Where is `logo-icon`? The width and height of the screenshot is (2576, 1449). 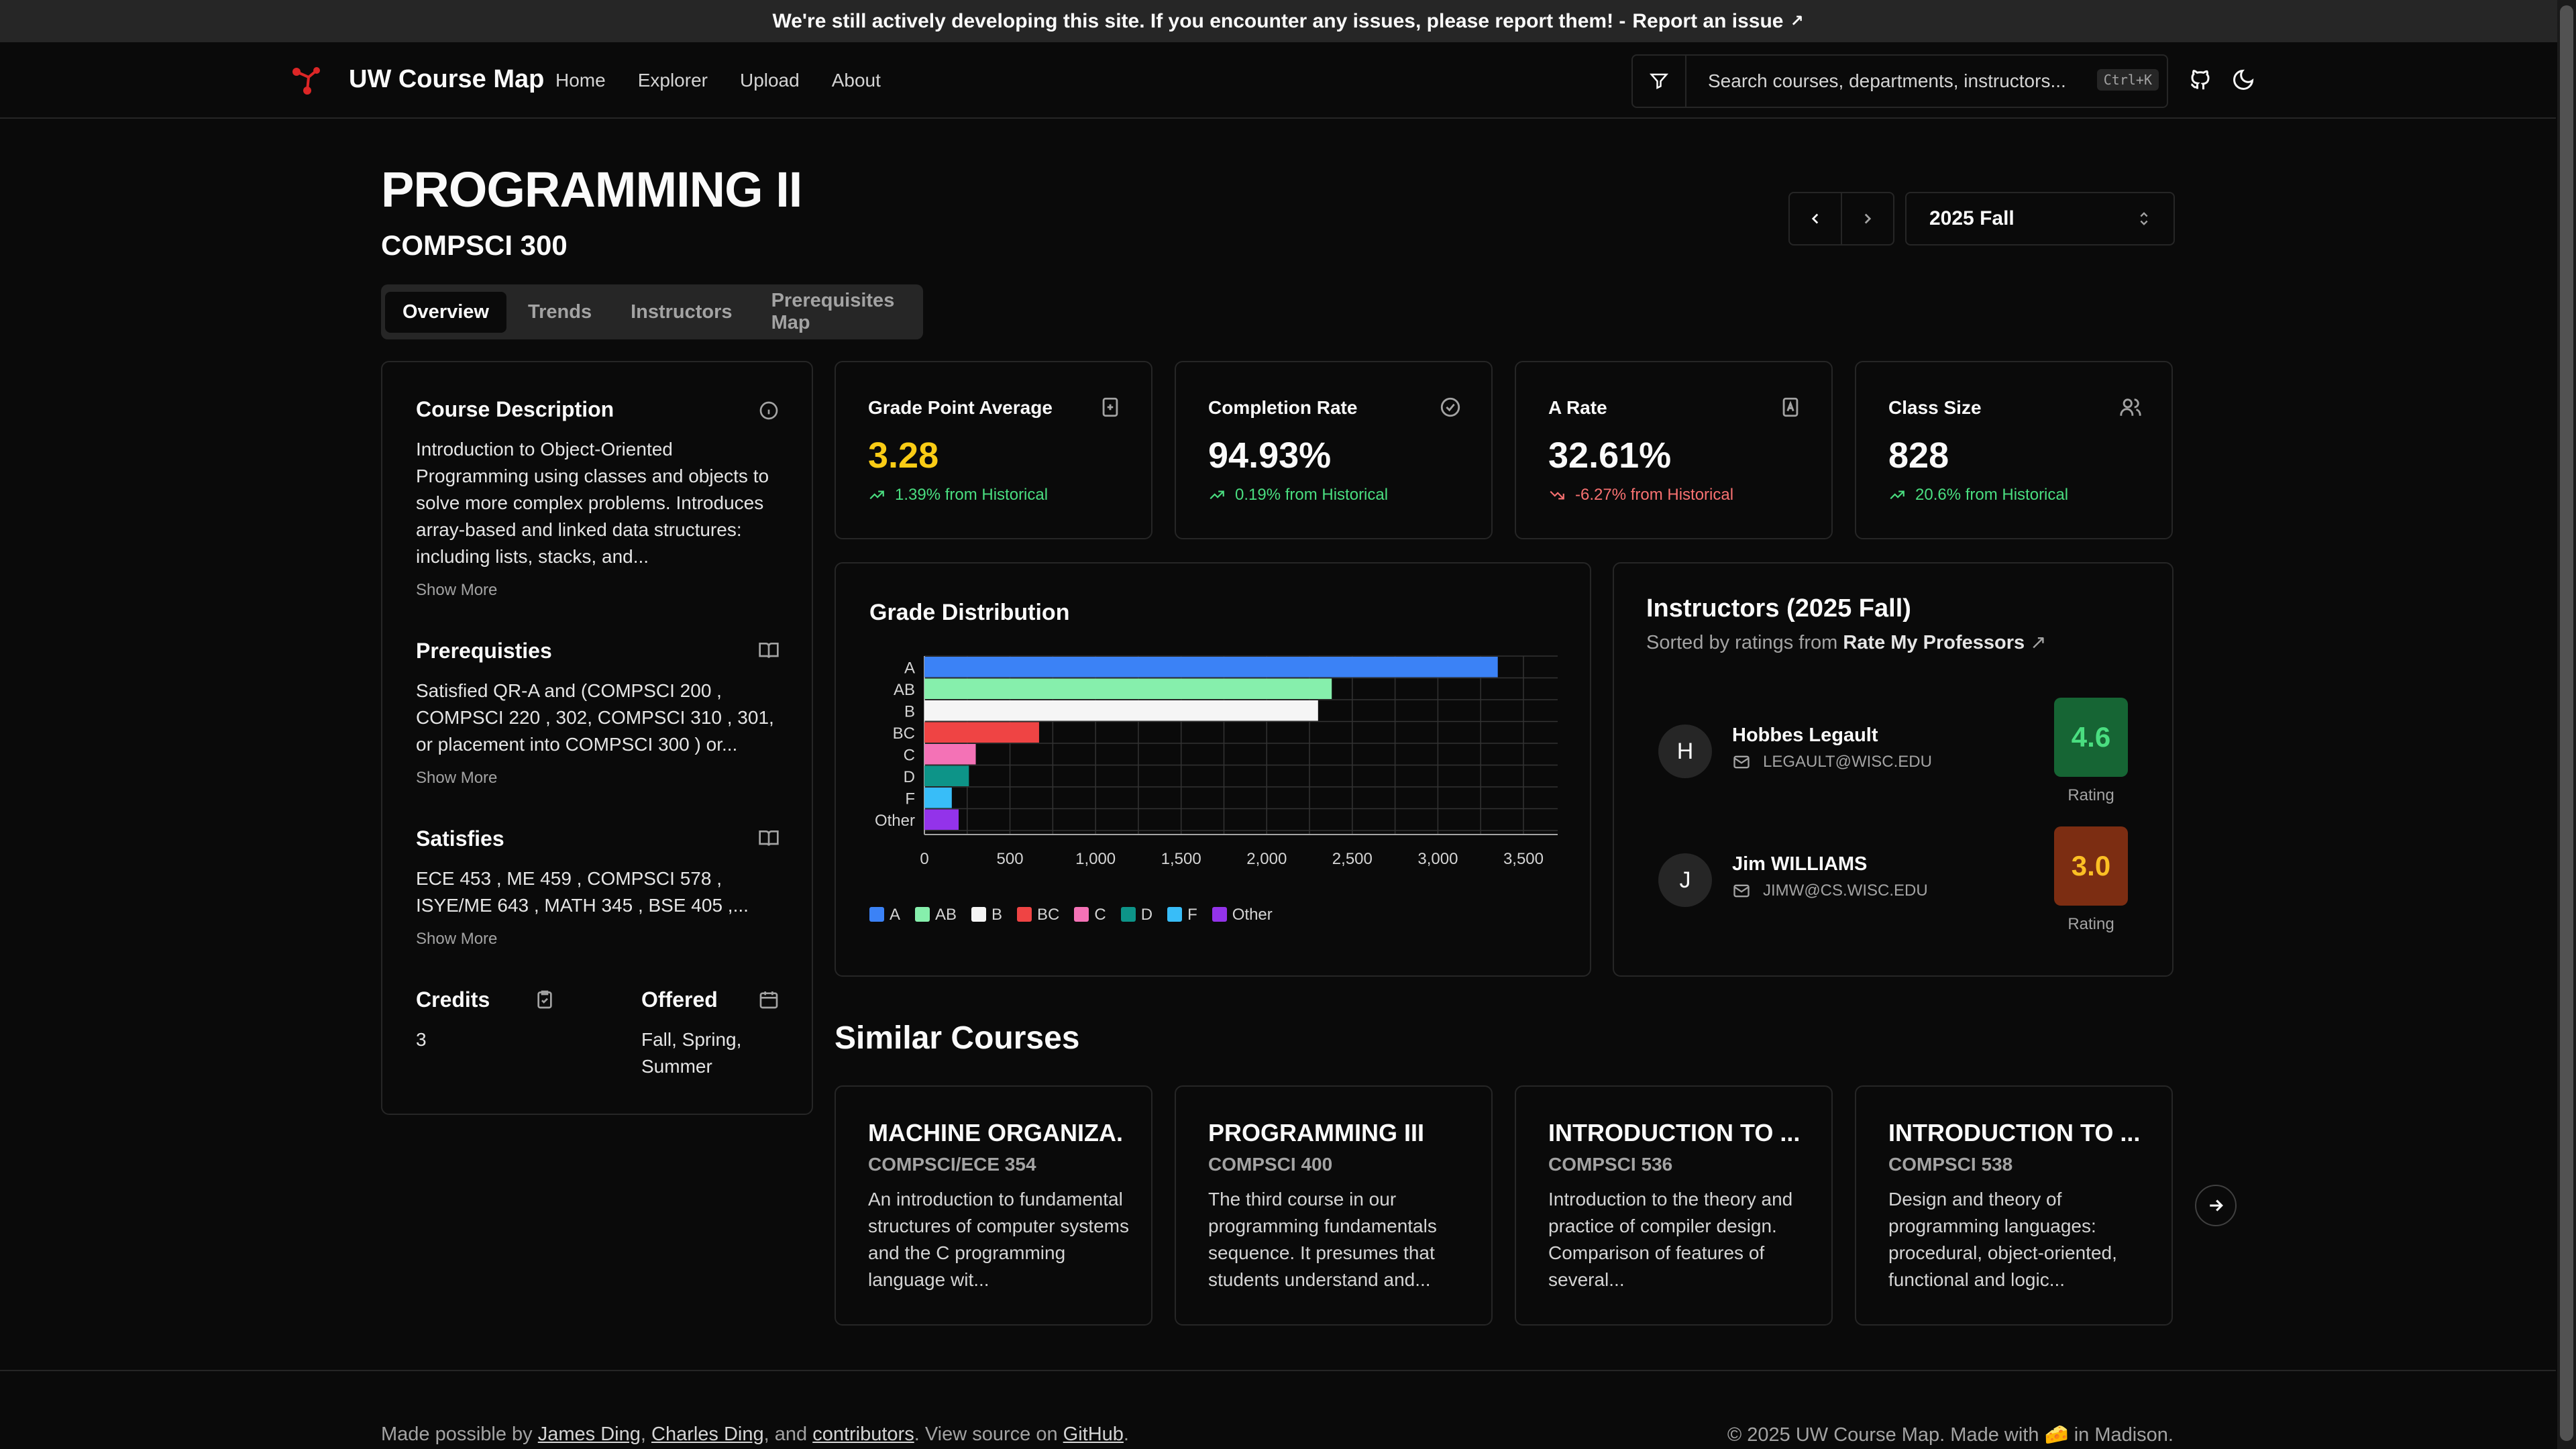 logo-icon is located at coordinates (308, 80).